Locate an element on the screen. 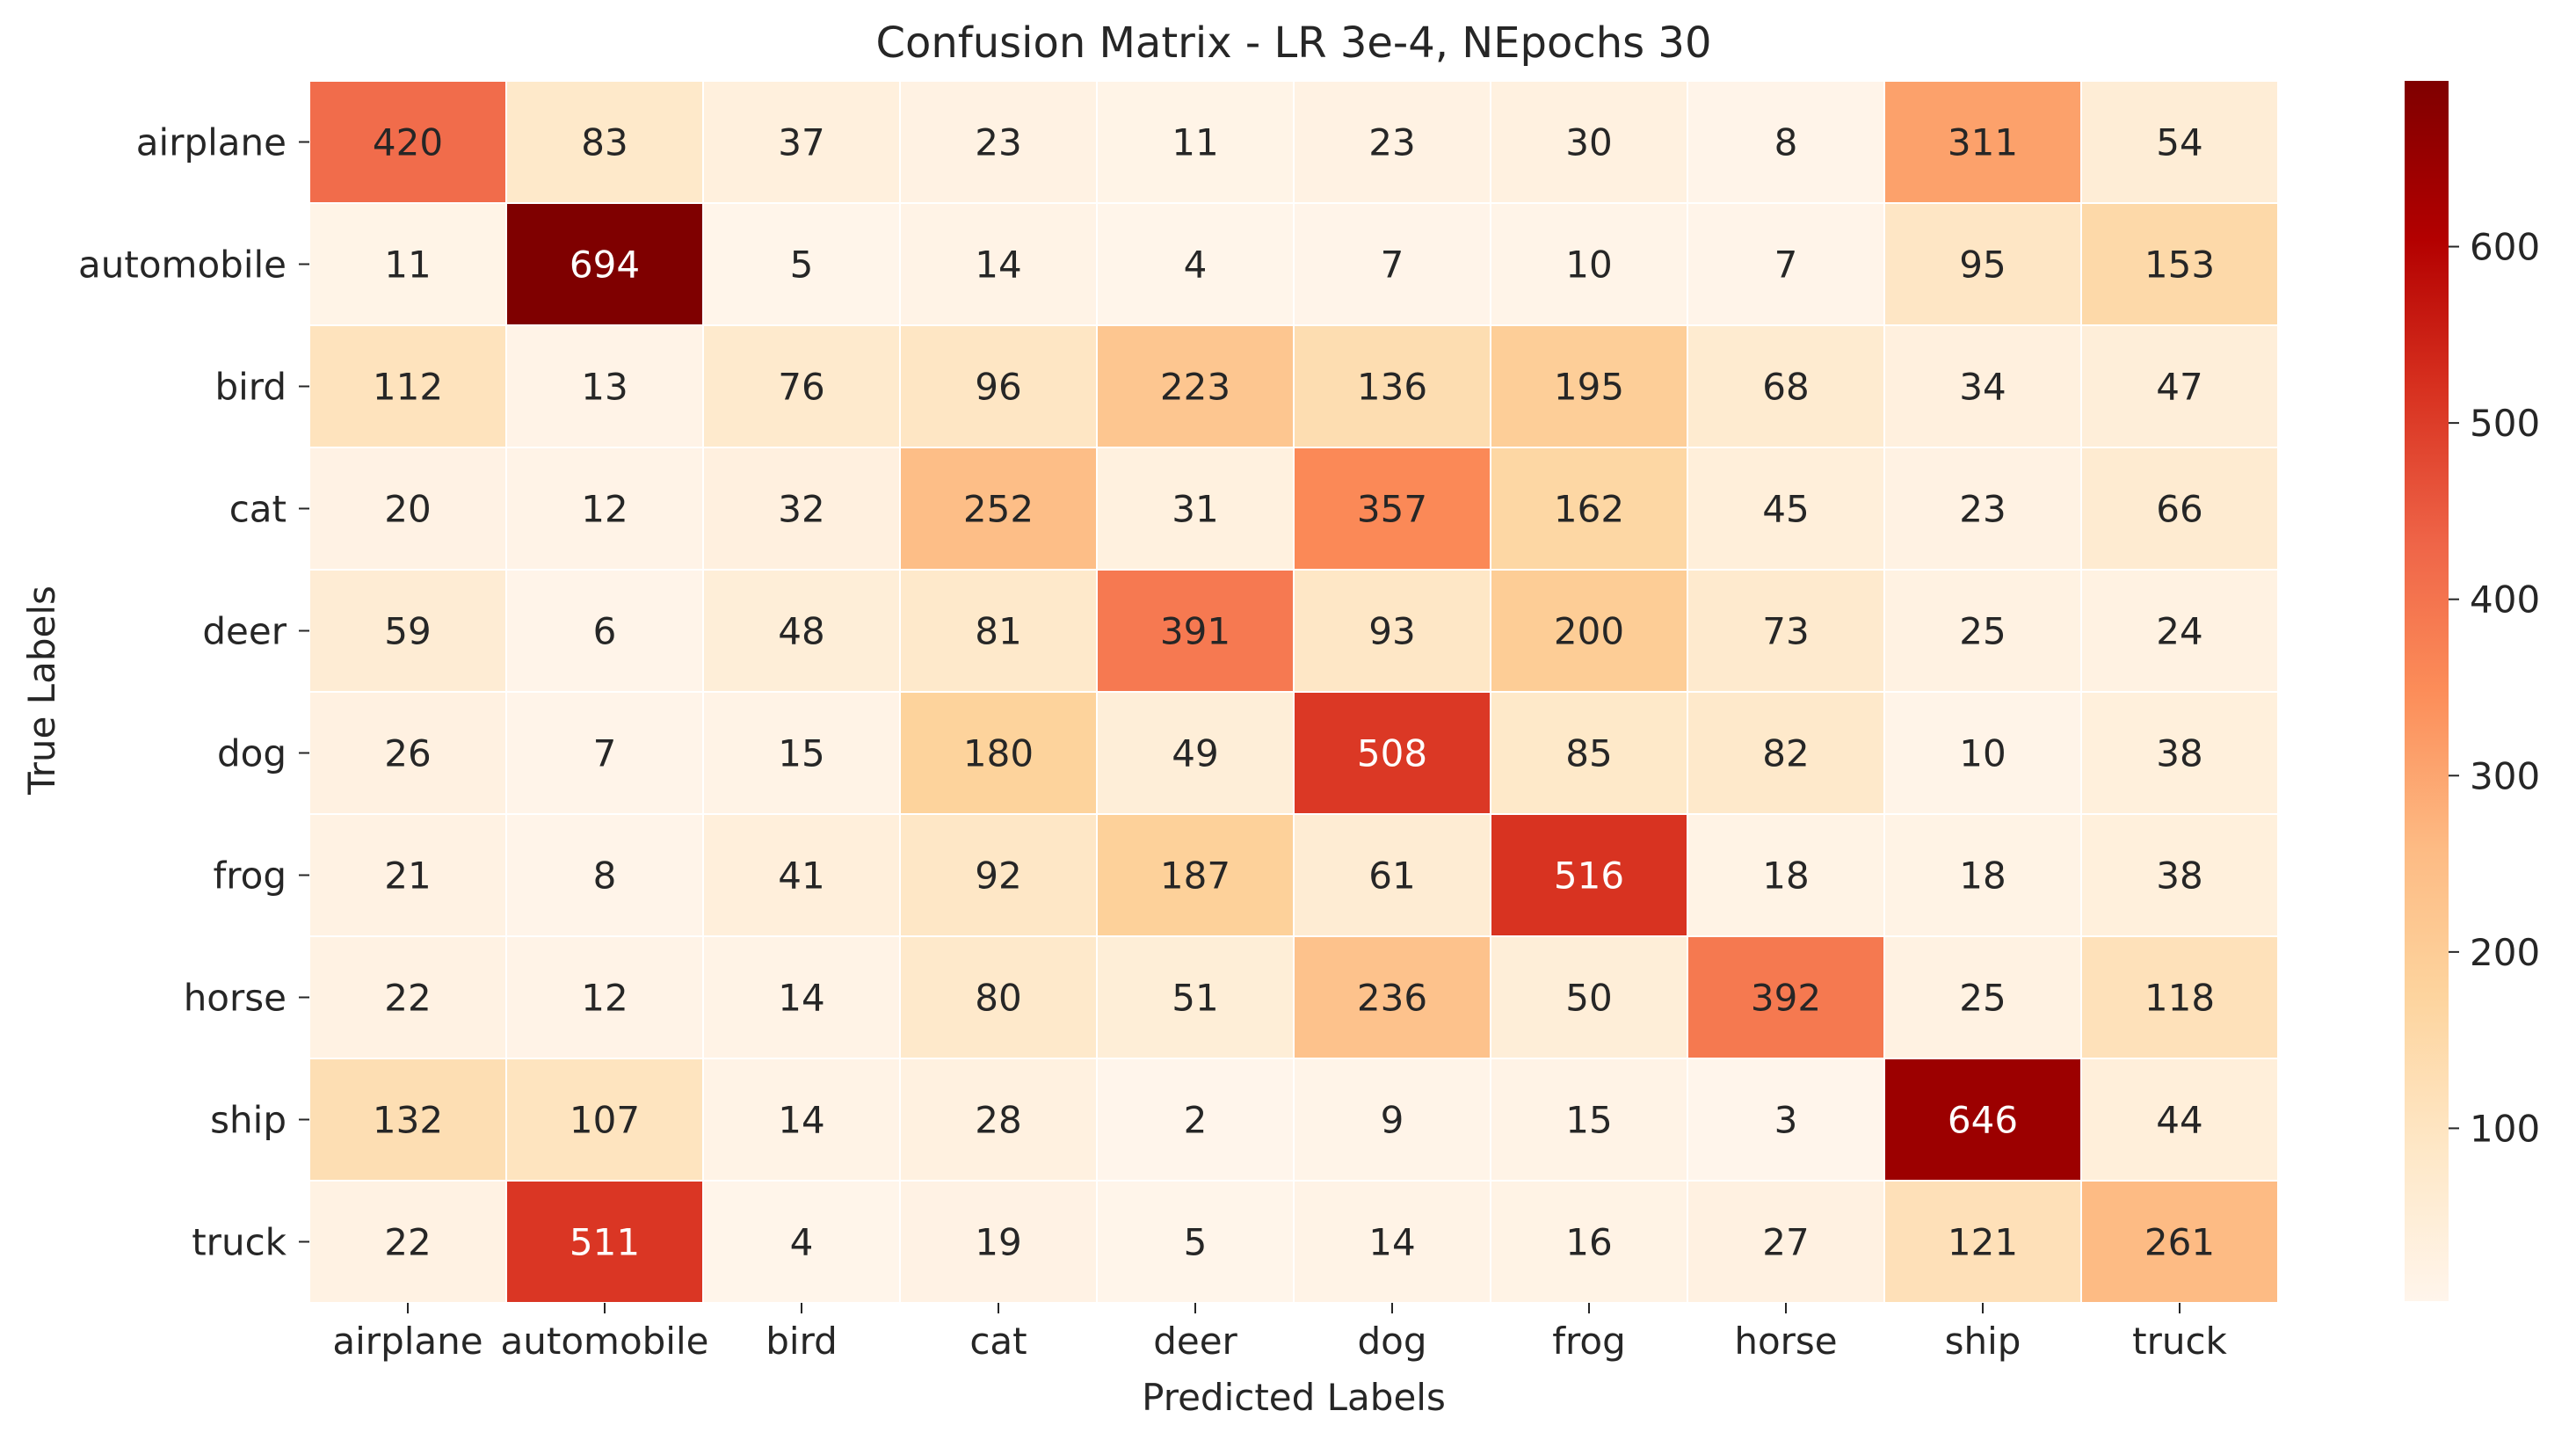  heatmap-cell-value: 107 is located at coordinates (605, 1120).